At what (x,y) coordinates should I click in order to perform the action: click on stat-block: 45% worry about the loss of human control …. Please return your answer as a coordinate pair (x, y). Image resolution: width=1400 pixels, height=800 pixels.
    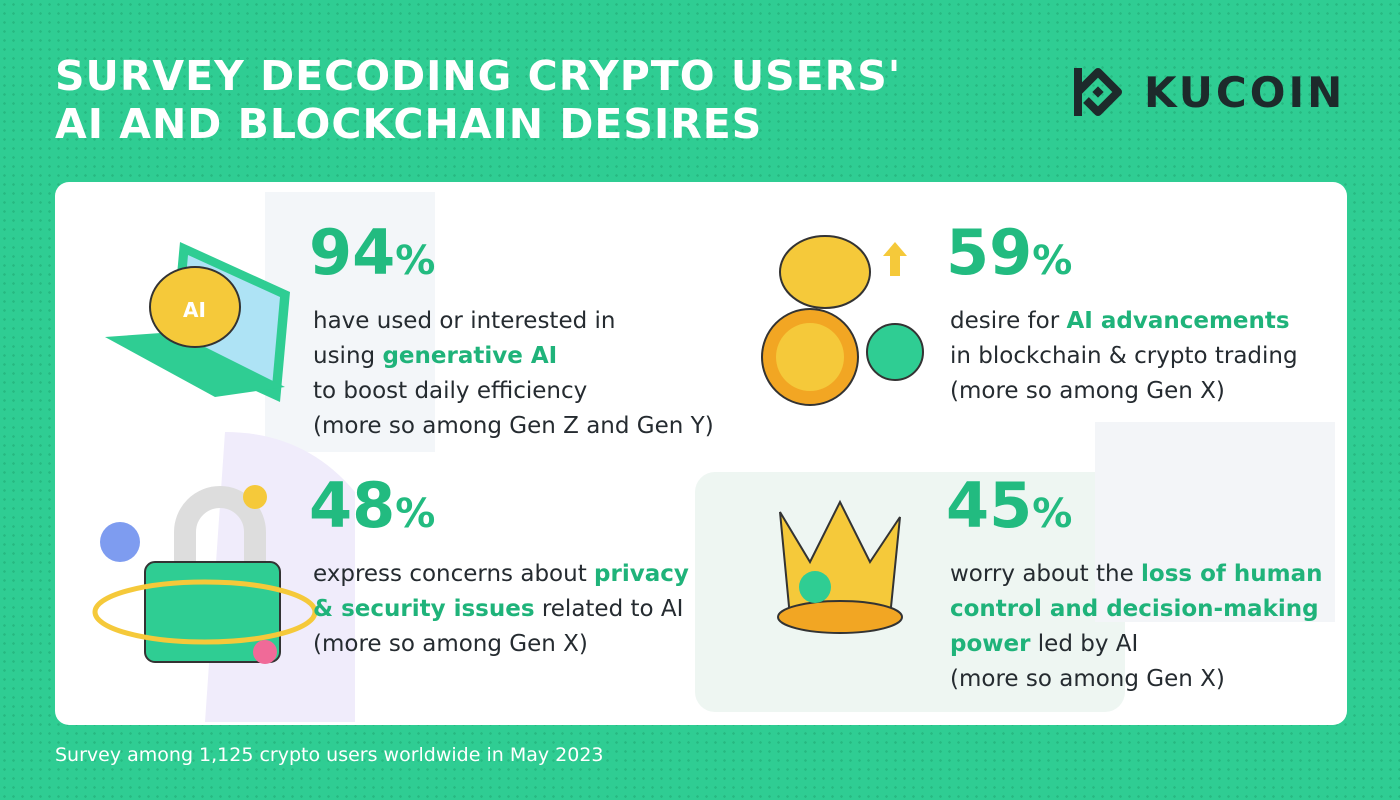
    Looking at the image, I should click on (1134, 586).